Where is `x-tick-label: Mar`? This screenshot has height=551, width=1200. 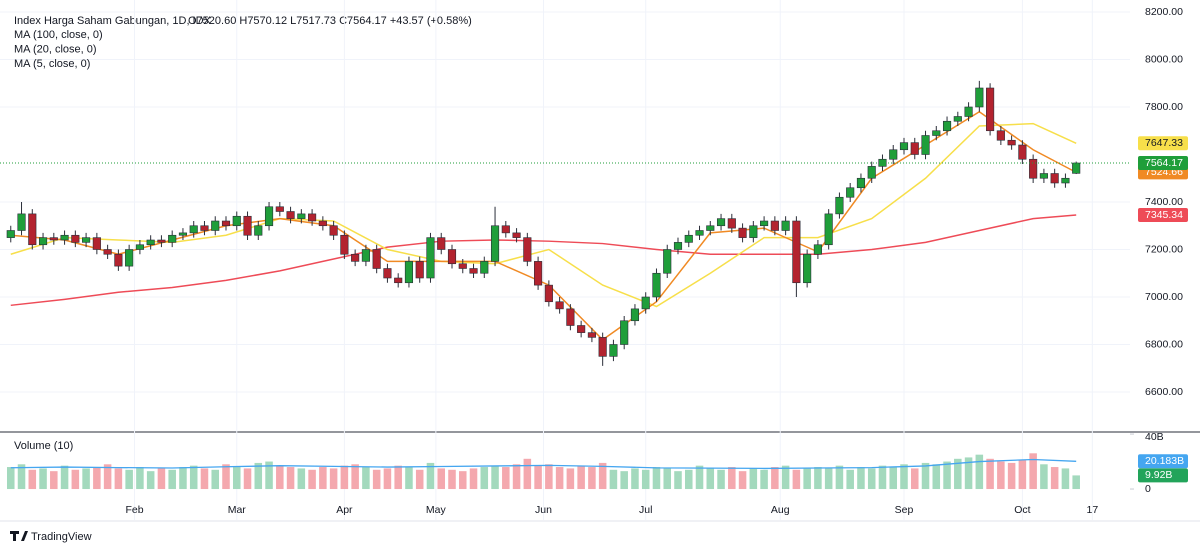 x-tick-label: Mar is located at coordinates (237, 510).